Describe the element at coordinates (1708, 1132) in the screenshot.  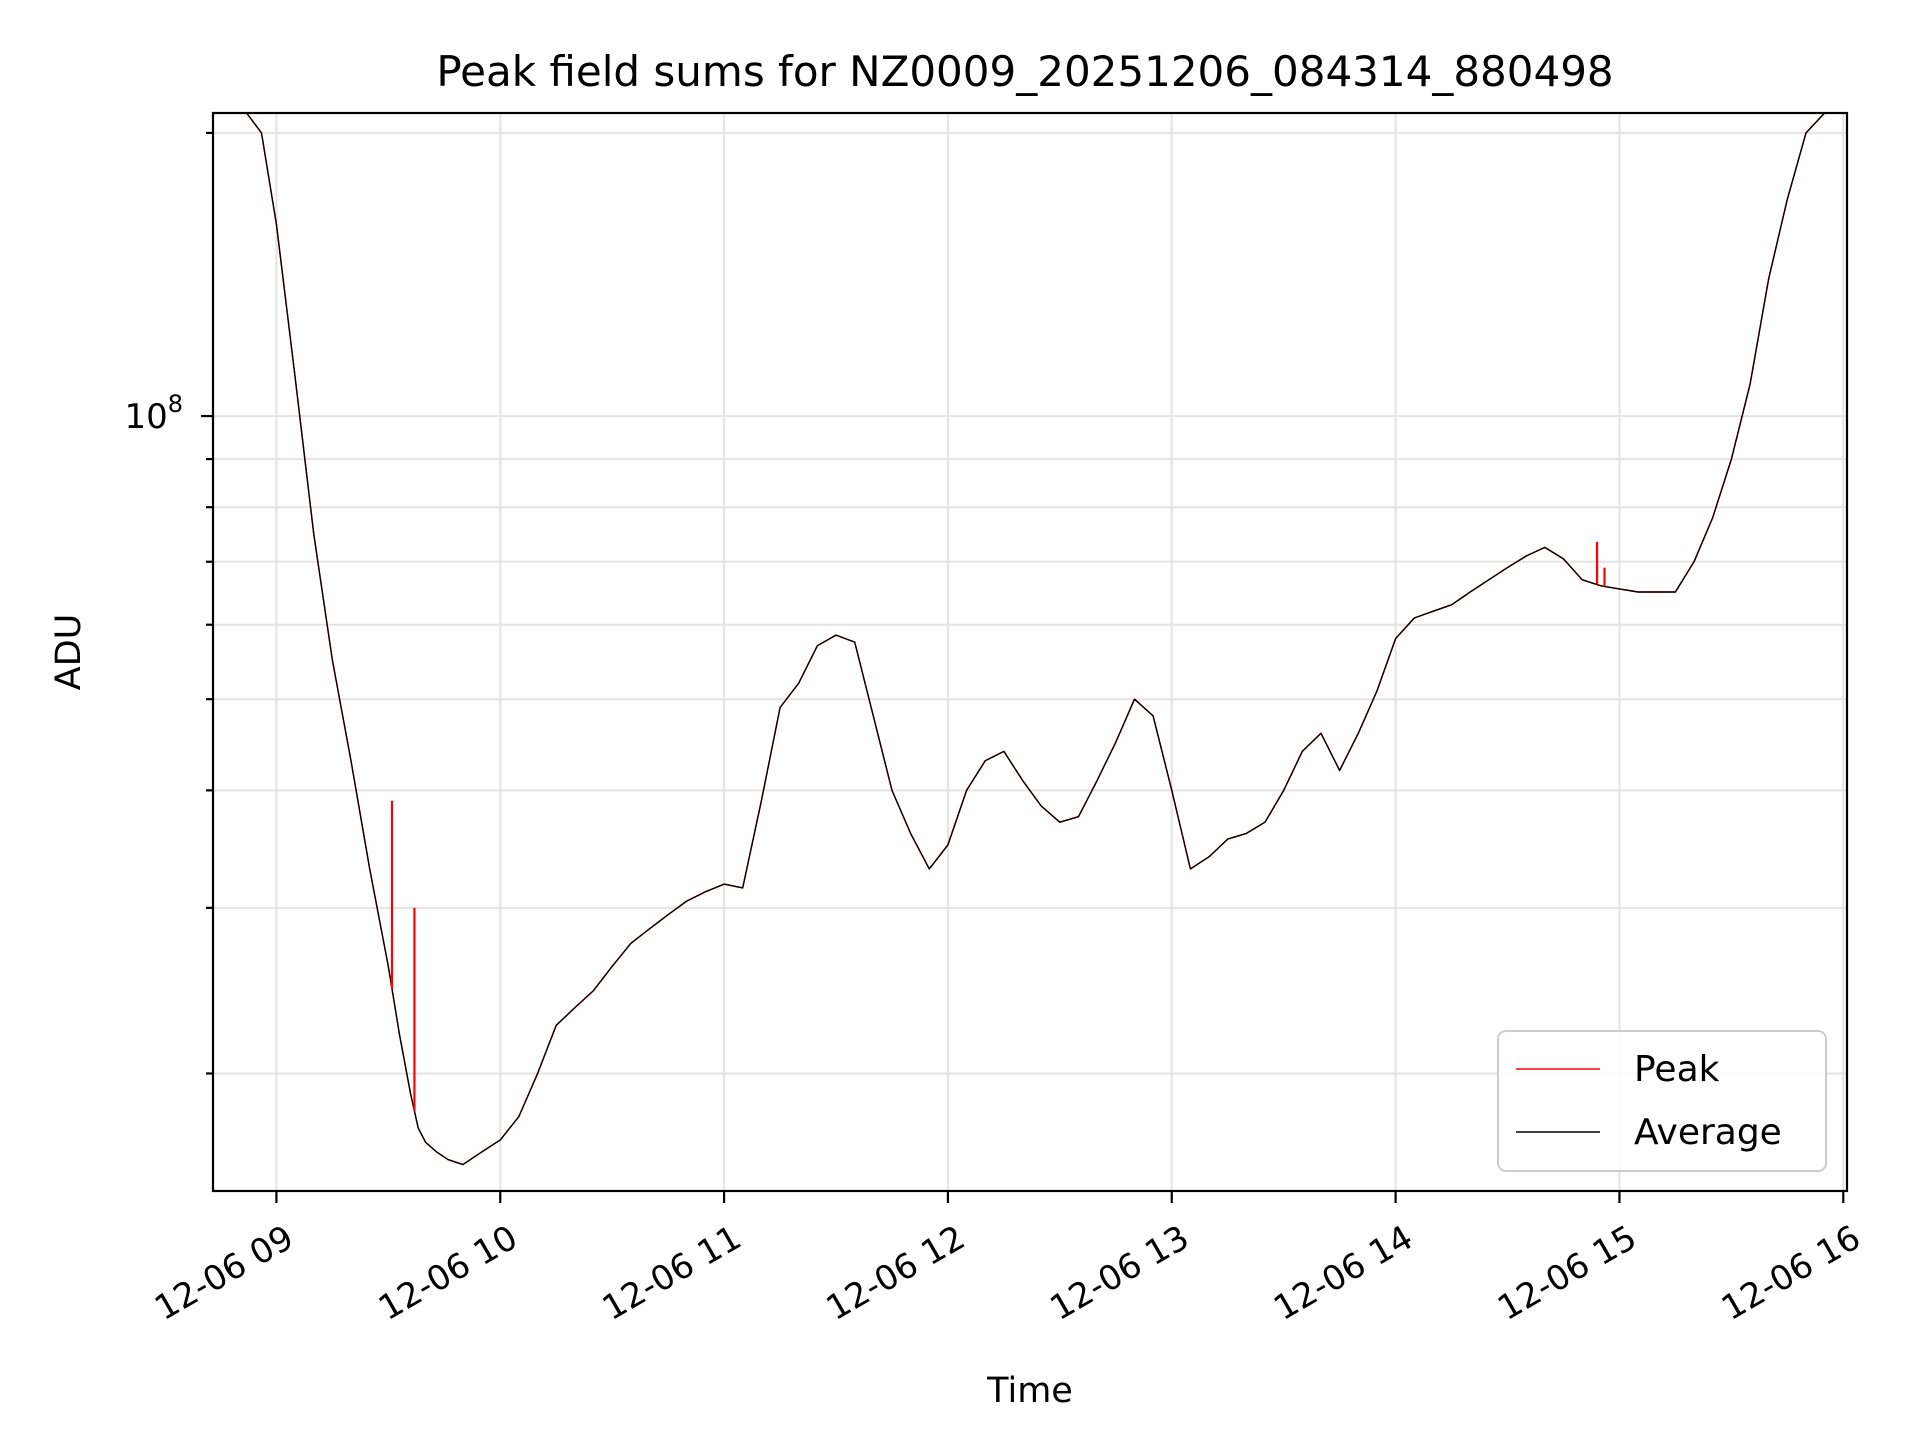
I see `legend-label-average: Average` at that location.